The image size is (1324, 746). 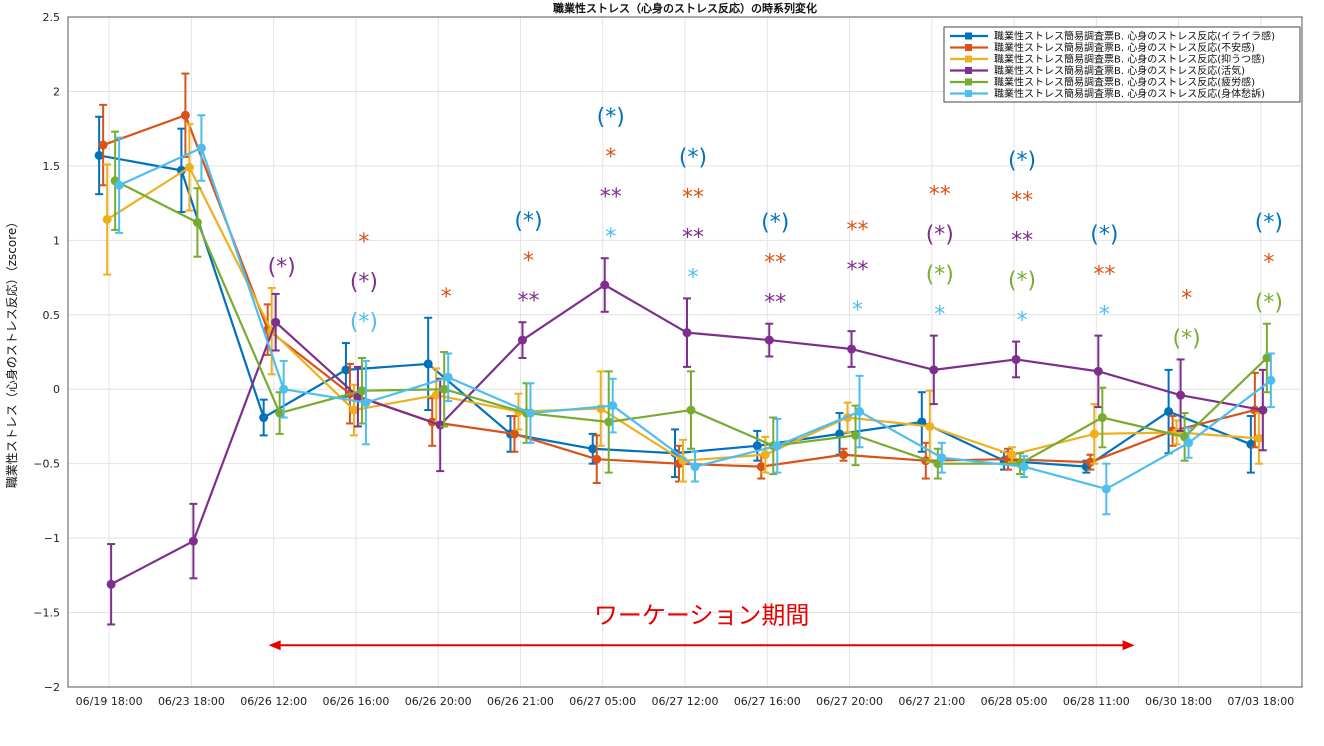 I want to click on x-tick-label: 06/26 12:00, so click(x=273, y=701).